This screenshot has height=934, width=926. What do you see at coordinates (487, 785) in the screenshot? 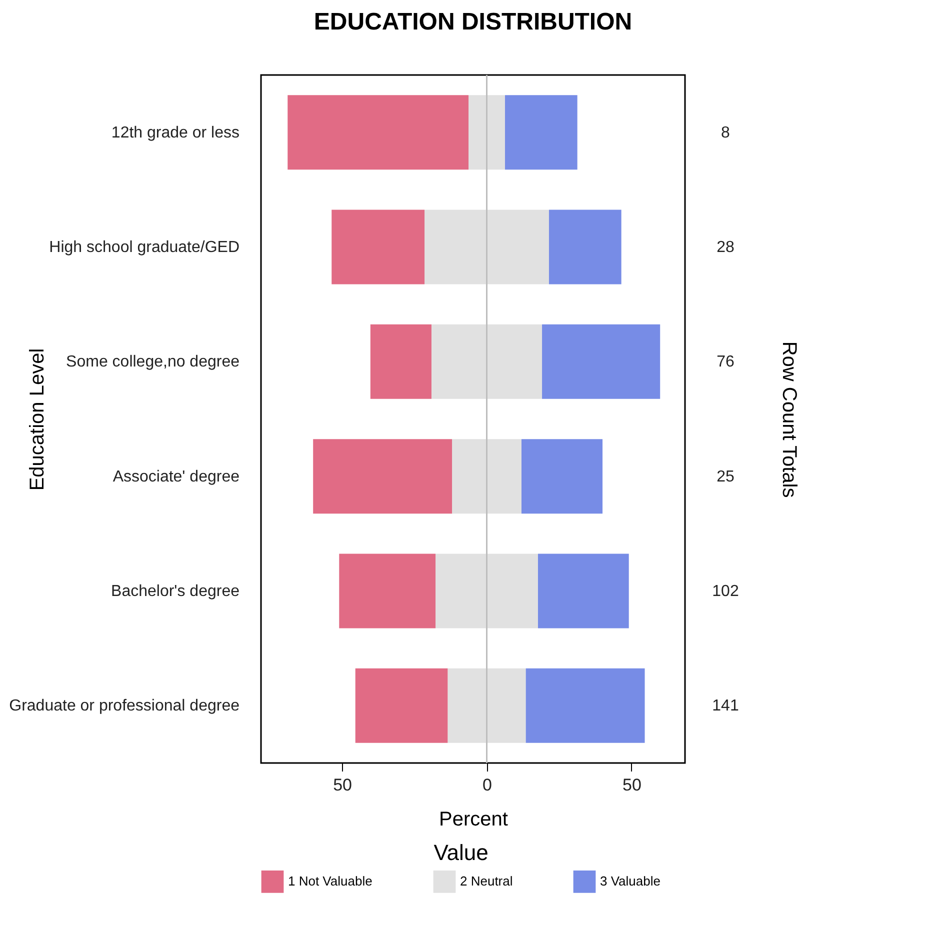
I see `x-tick-label: 0` at bounding box center [487, 785].